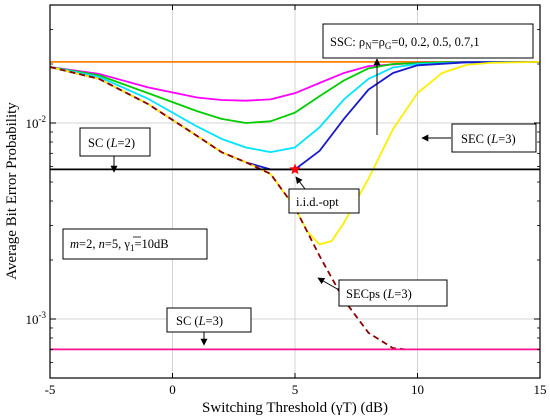 The width and height of the screenshot is (550, 417). I want to click on sc2-part-1: L, so click(114, 143).